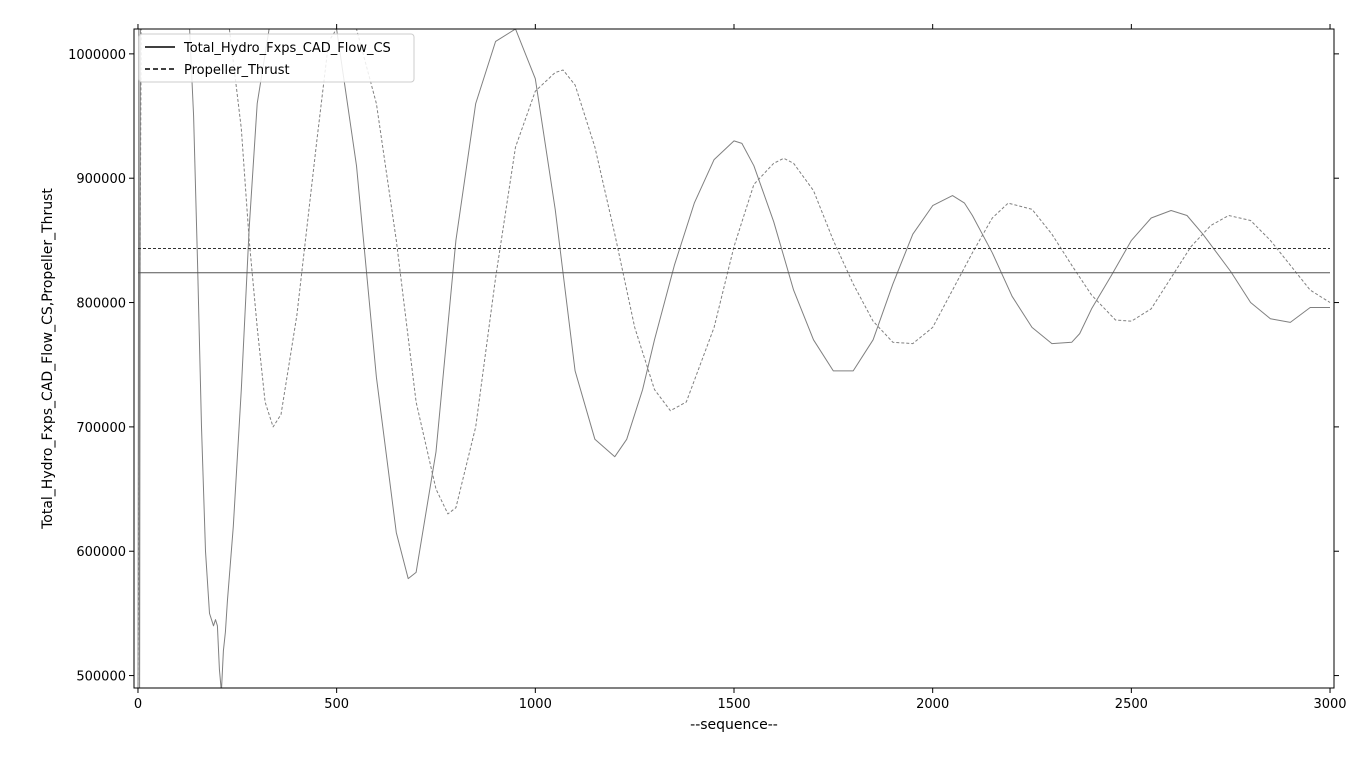 This screenshot has height=765, width=1372. I want to click on x-tick-label: 1500, so click(733, 704).